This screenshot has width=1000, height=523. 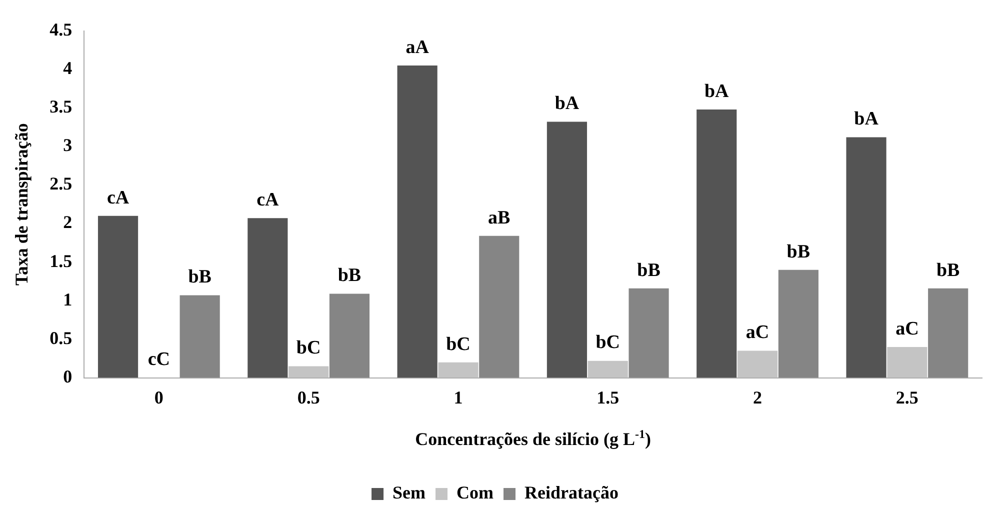 I want to click on data-label: cC, so click(x=159, y=359).